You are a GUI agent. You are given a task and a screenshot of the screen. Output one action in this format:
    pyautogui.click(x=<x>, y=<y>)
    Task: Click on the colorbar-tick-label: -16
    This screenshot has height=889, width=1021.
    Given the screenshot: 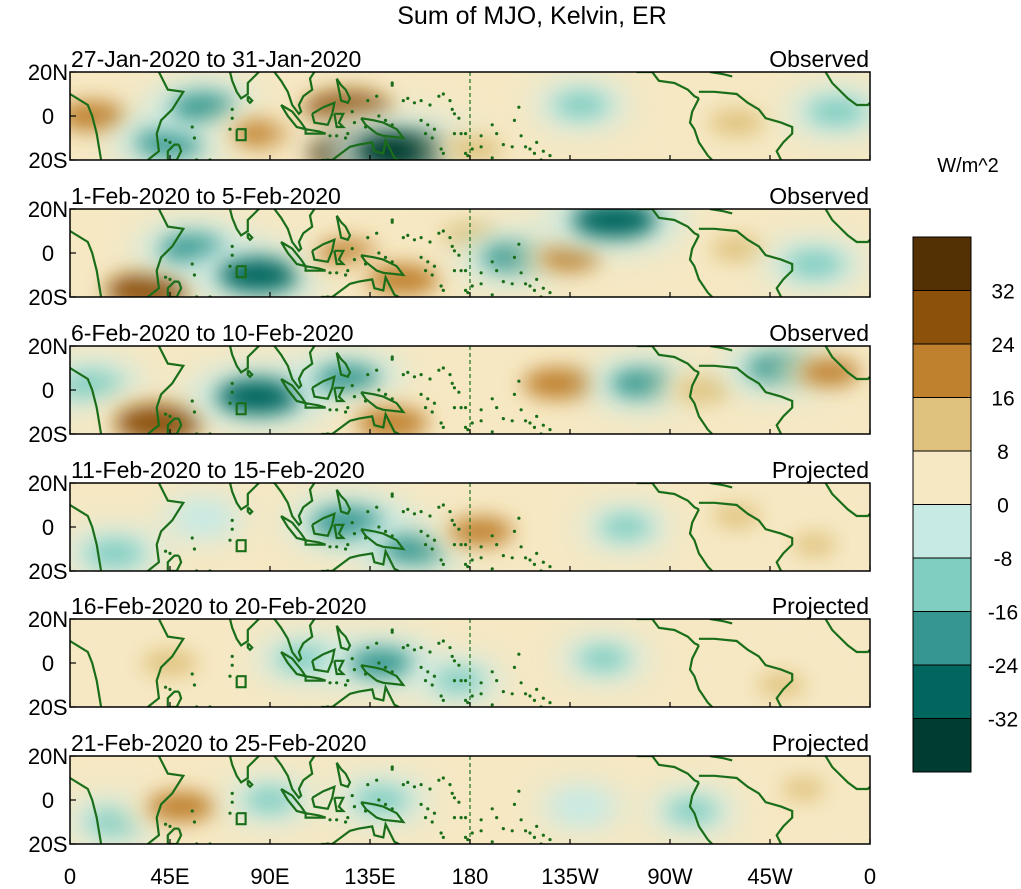 What is the action you would take?
    pyautogui.click(x=1003, y=613)
    